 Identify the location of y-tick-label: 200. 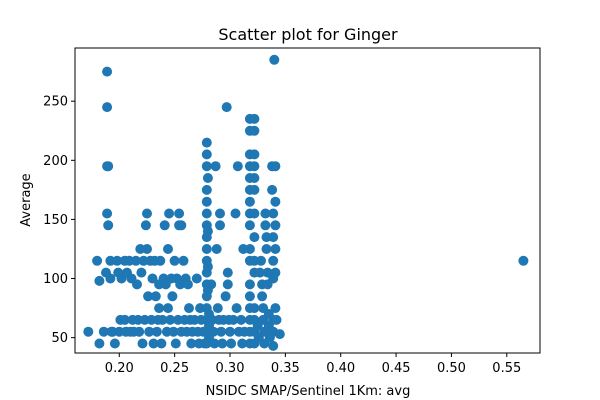
(55, 161).